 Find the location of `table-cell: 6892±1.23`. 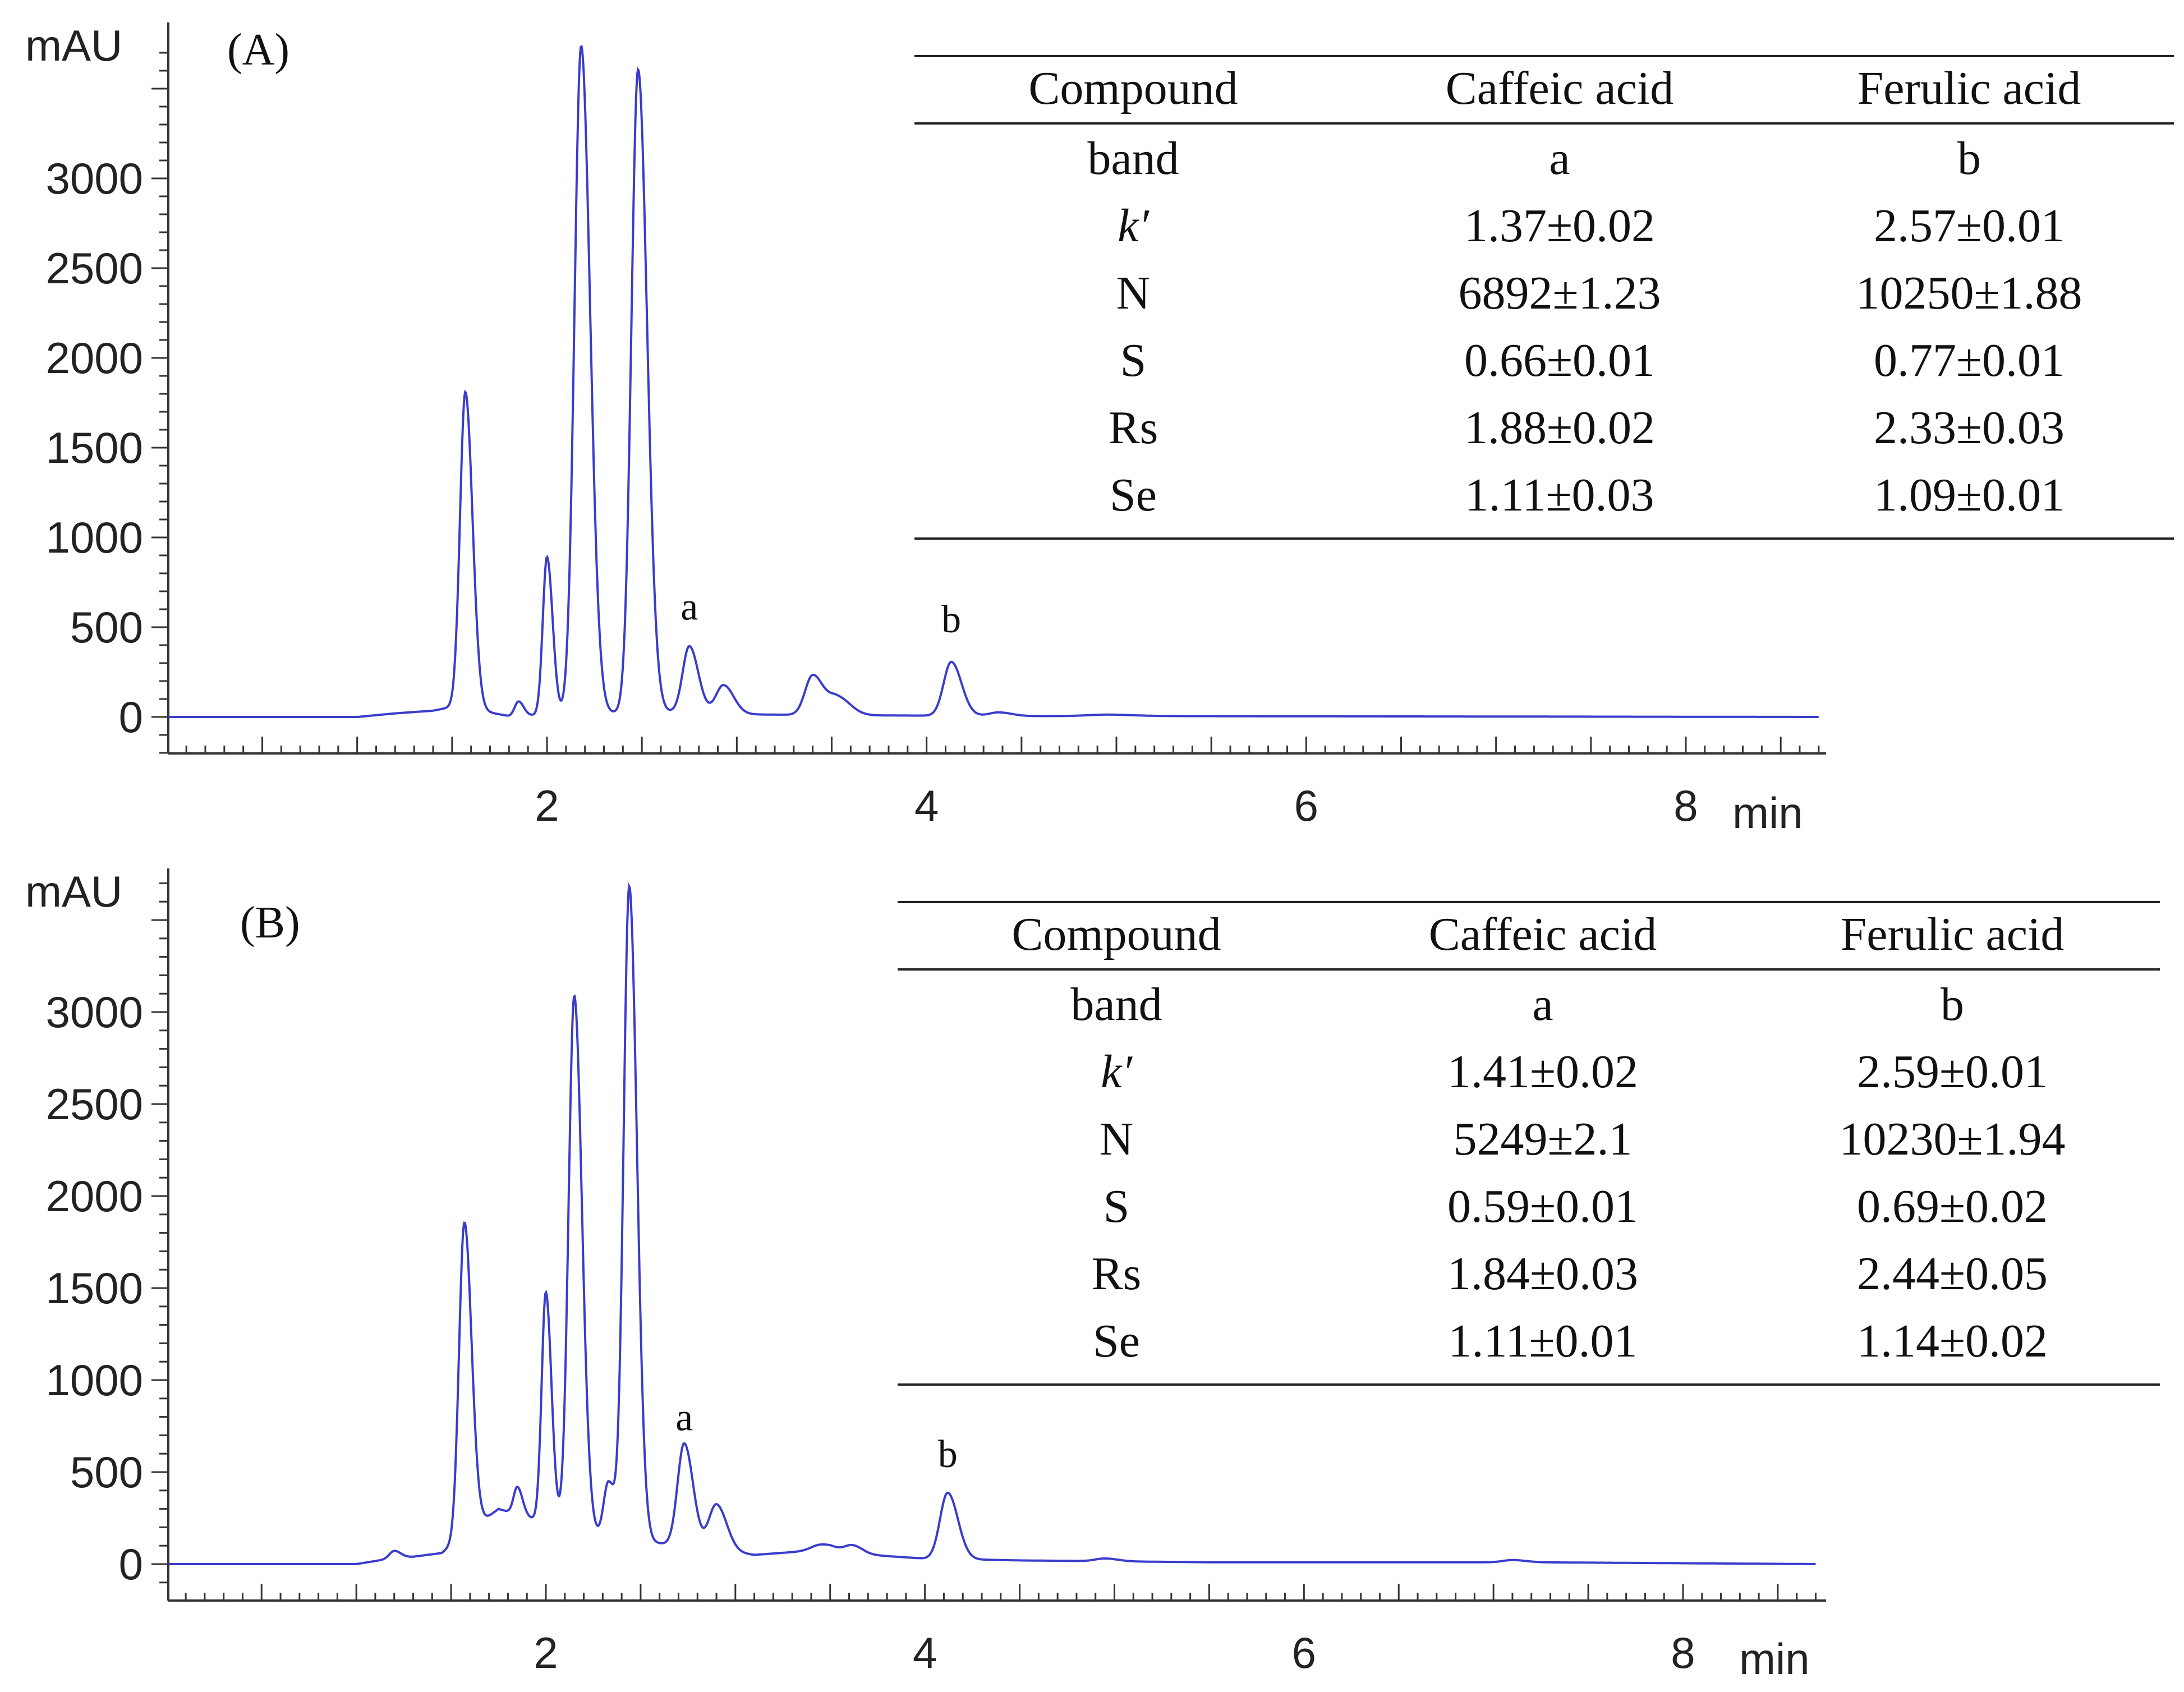

table-cell: 6892±1.23 is located at coordinates (1559, 293).